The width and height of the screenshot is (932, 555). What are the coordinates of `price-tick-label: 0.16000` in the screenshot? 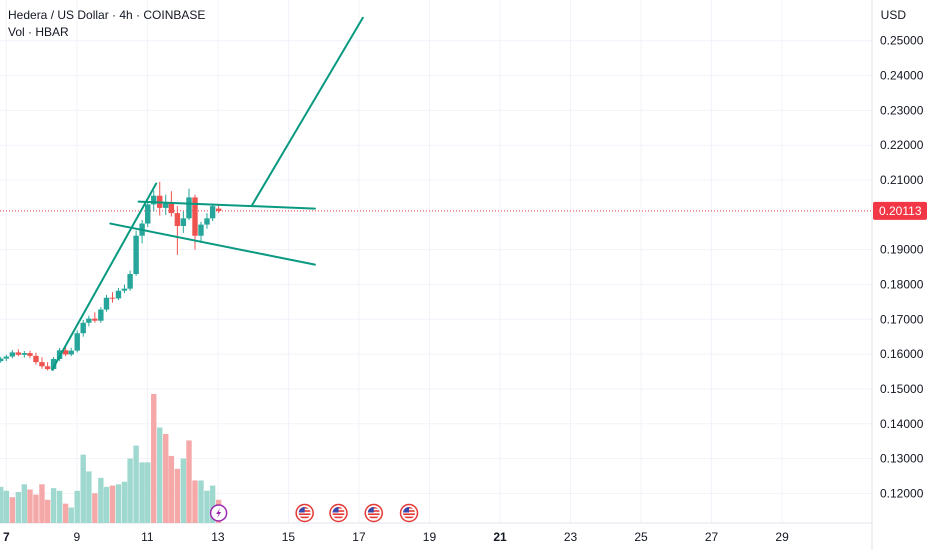 It's located at (902, 354).